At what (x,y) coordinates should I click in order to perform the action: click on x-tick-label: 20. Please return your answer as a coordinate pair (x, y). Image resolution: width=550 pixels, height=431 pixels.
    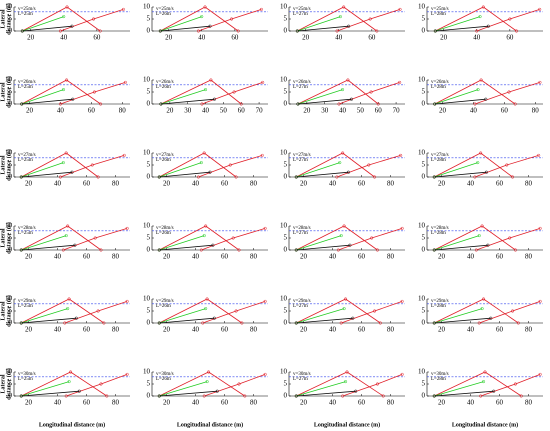
    Looking at the image, I should click on (304, 257).